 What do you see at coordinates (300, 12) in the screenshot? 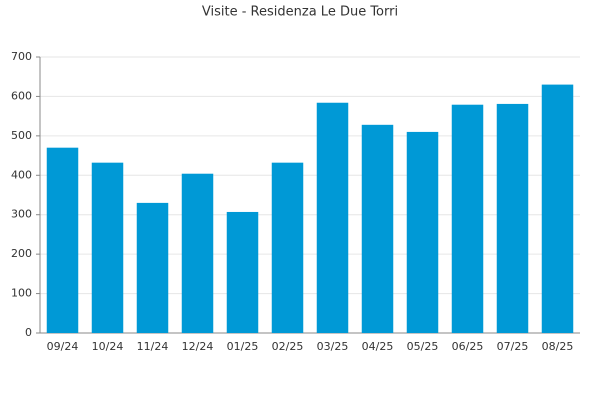
I see `chart-title: Visite - Residenza Le Due Torri` at bounding box center [300, 12].